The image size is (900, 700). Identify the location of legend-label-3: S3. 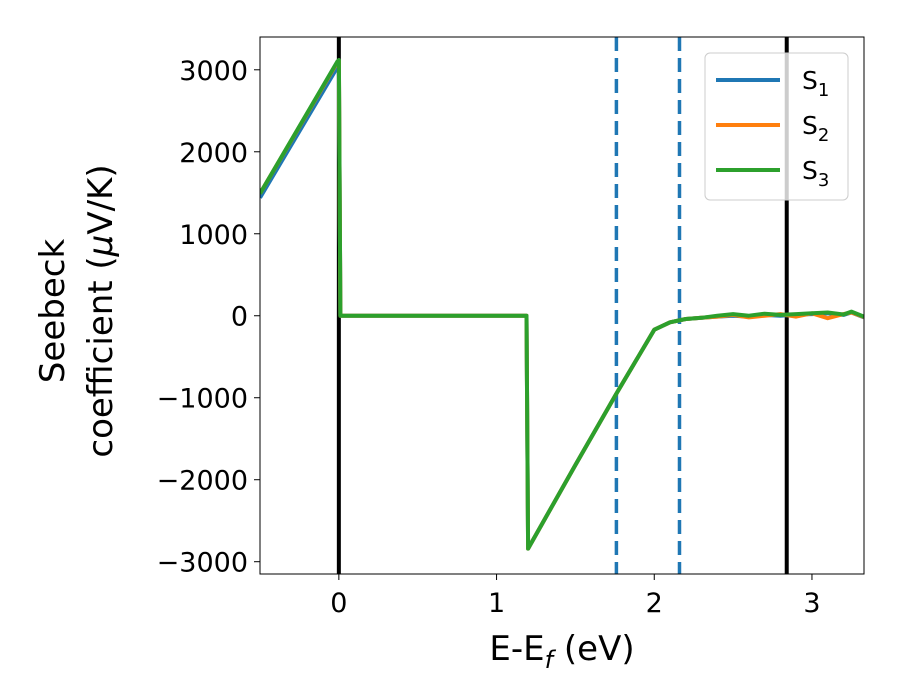
(815, 173).